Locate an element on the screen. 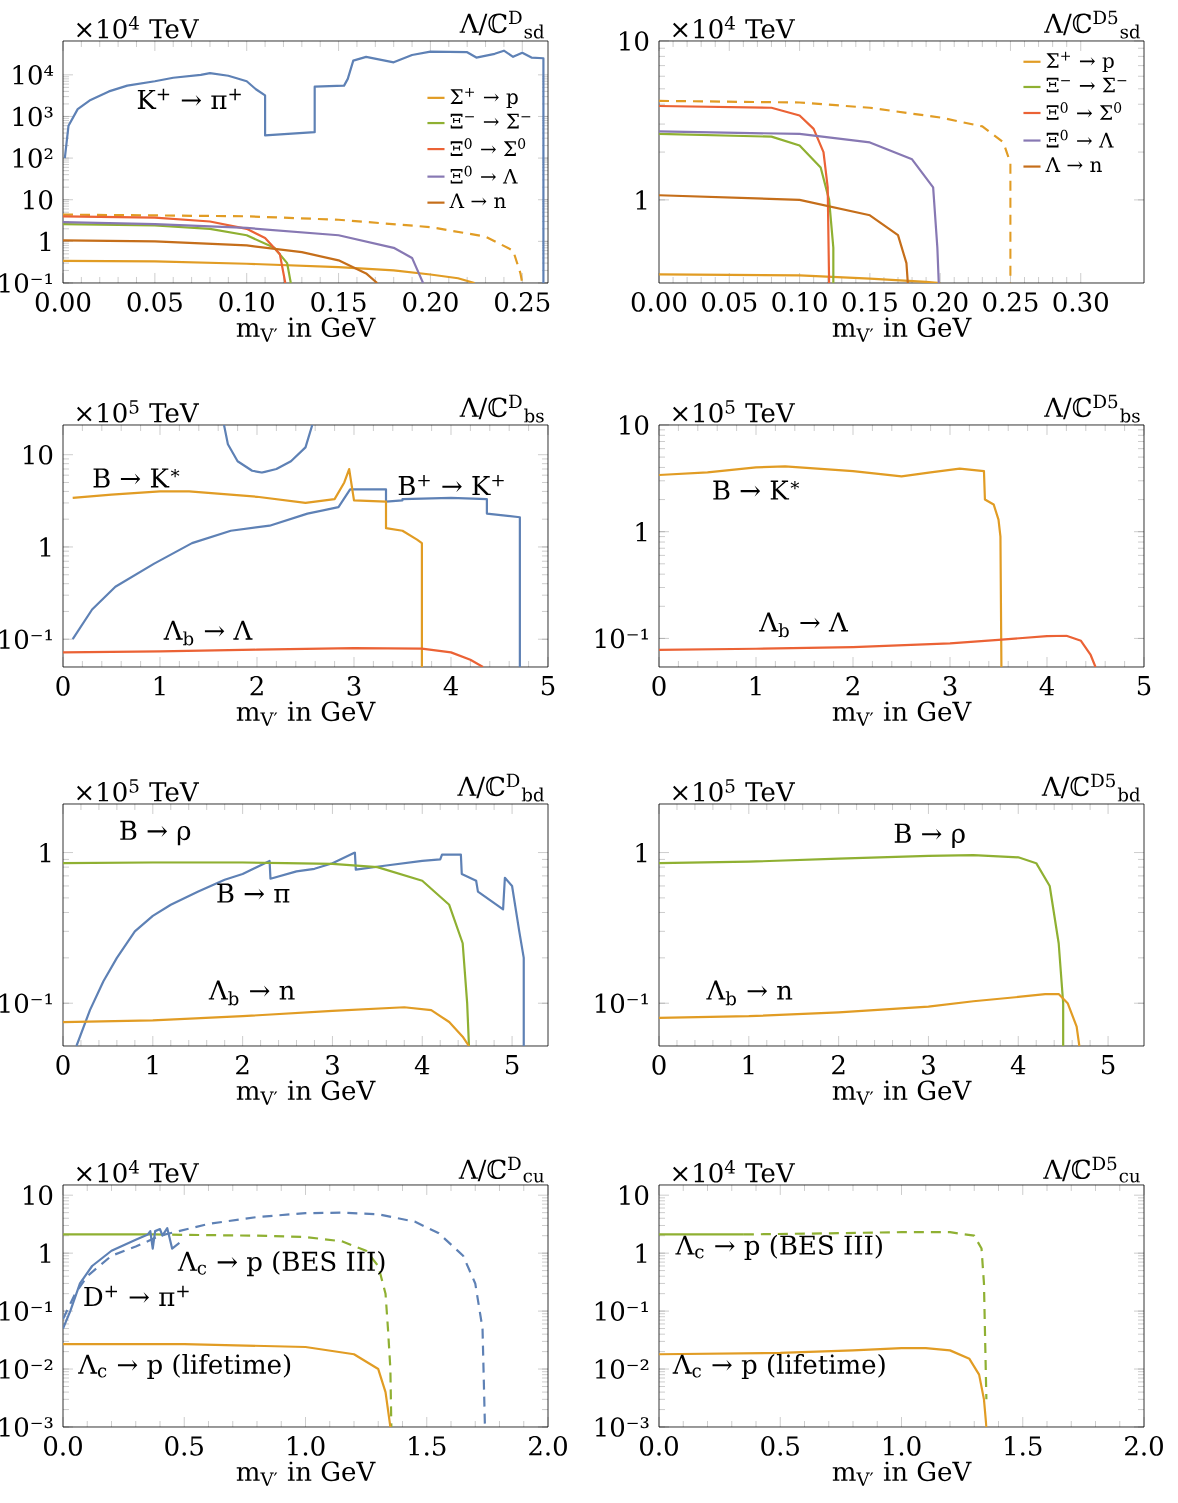  x-tick-label: 1.0 is located at coordinates (902, 1446).